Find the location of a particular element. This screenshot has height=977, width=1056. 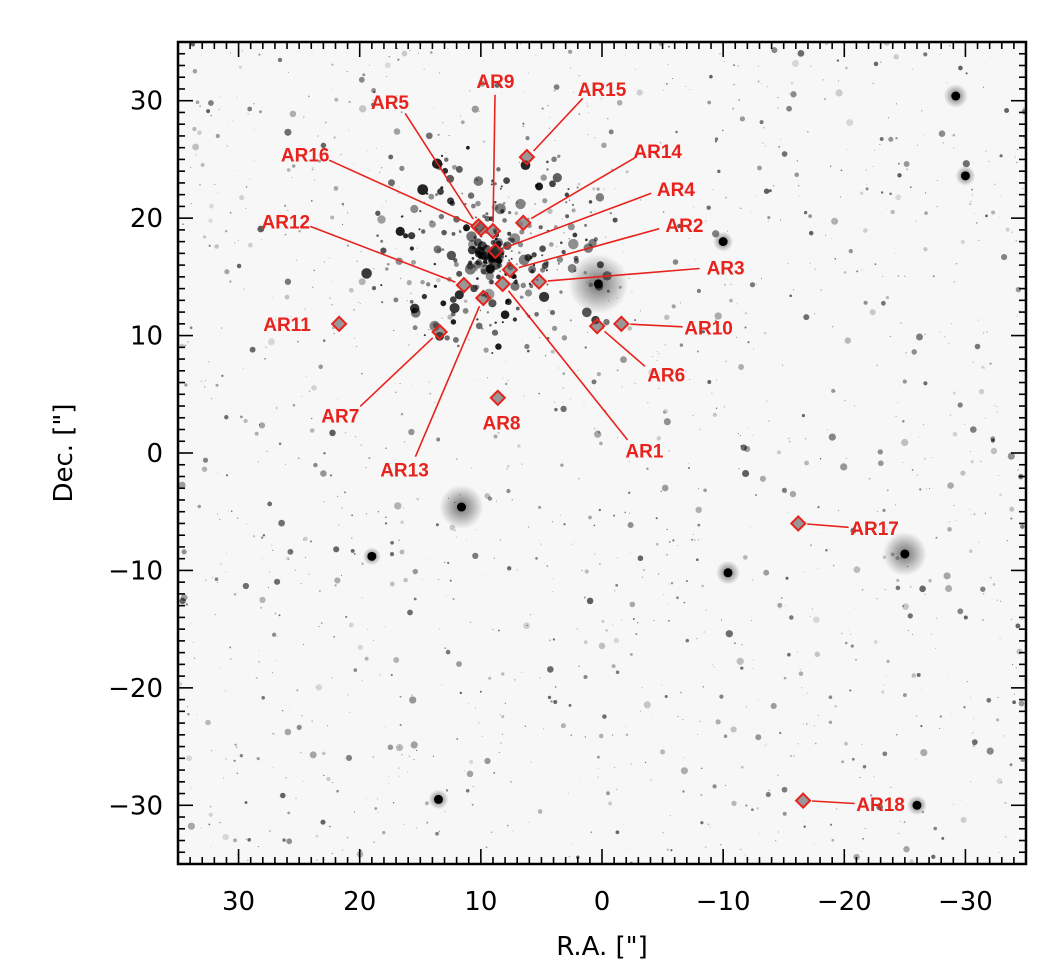

bright-star is located at coordinates (723, 242).